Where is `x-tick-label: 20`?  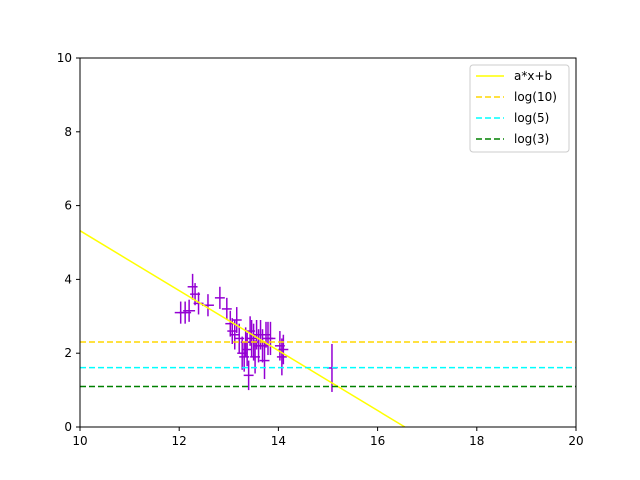 x-tick-label: 20 is located at coordinates (575, 441).